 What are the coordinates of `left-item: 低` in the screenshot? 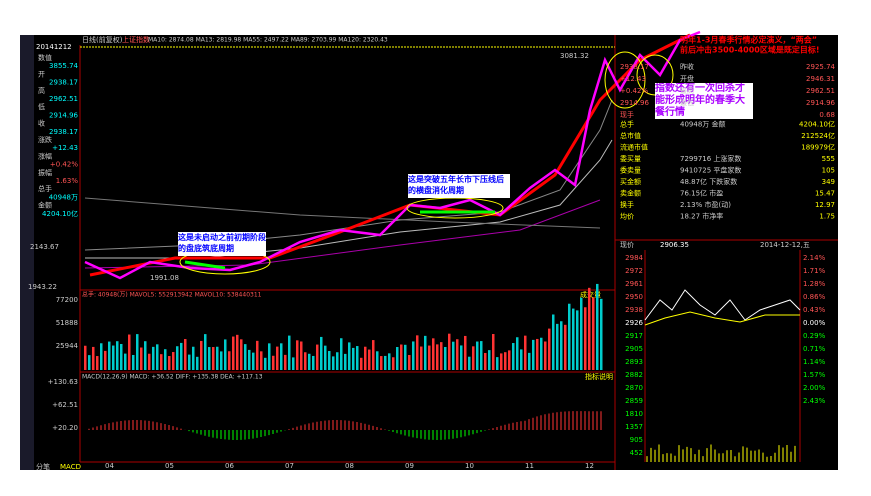 It's located at (41, 106).